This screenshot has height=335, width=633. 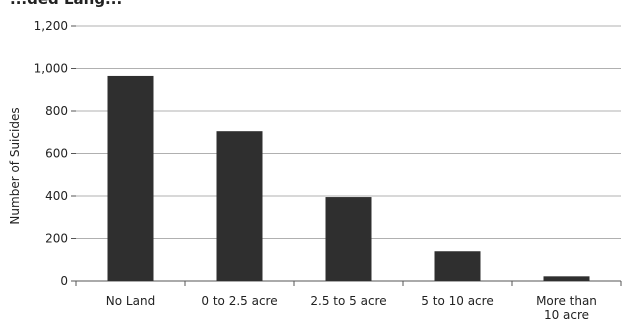 I want to click on y-tick-label: 400, so click(x=56, y=196).